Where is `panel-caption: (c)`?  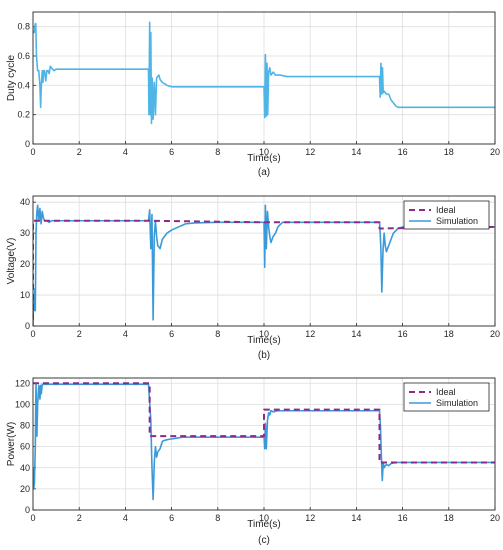
panel-caption: (c) is located at coordinates (264, 540).